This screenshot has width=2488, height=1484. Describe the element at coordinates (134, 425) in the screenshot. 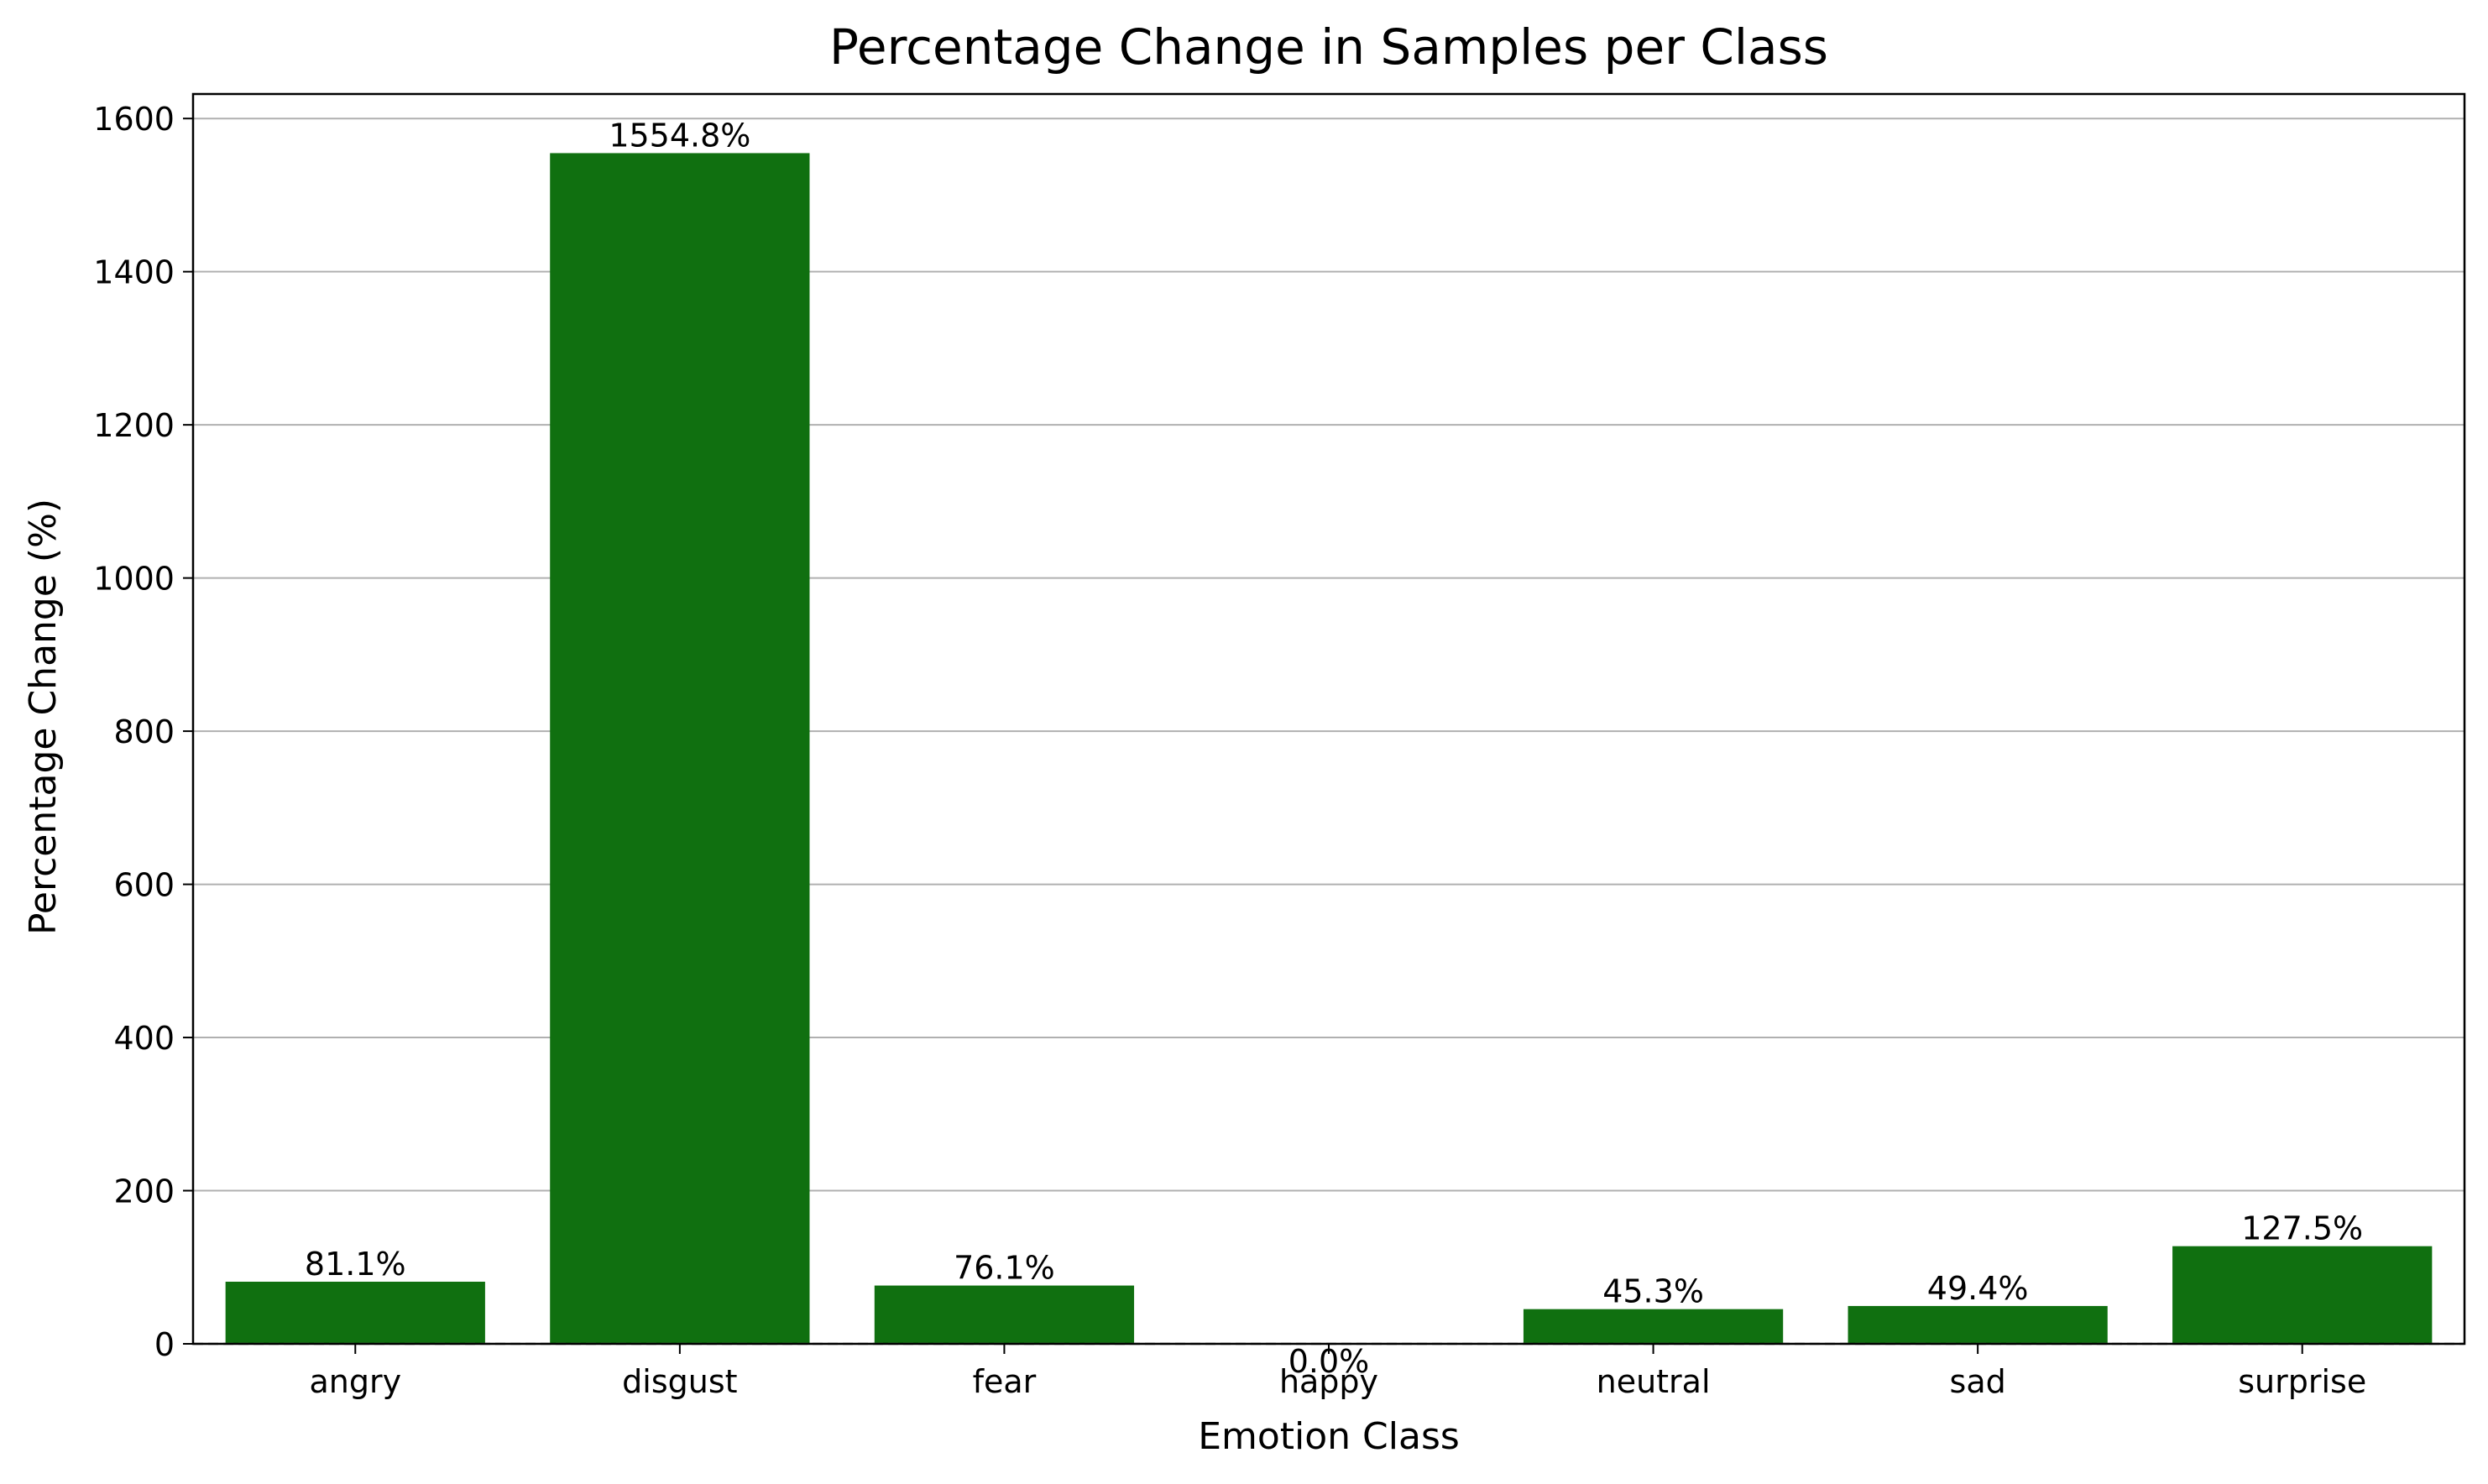

I see `y-tick-label: 1200` at that location.